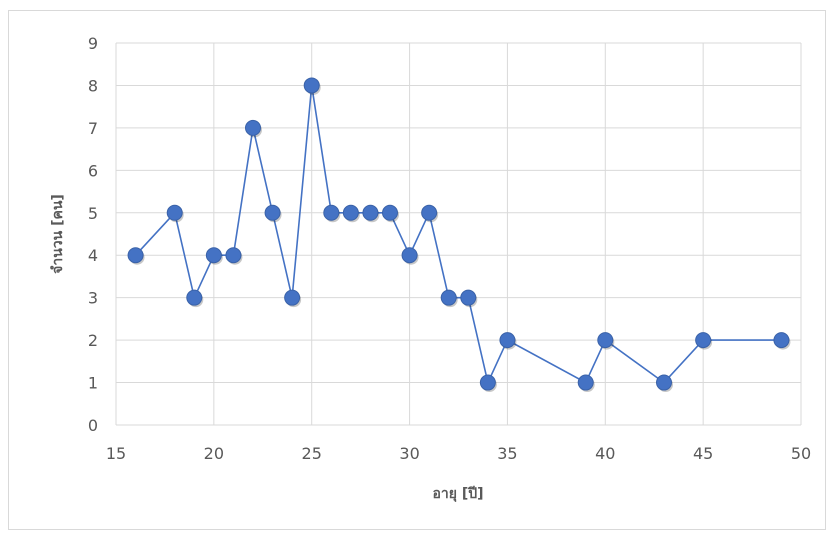  What do you see at coordinates (93, 43) in the screenshot?
I see `y-tick-label: 9` at bounding box center [93, 43].